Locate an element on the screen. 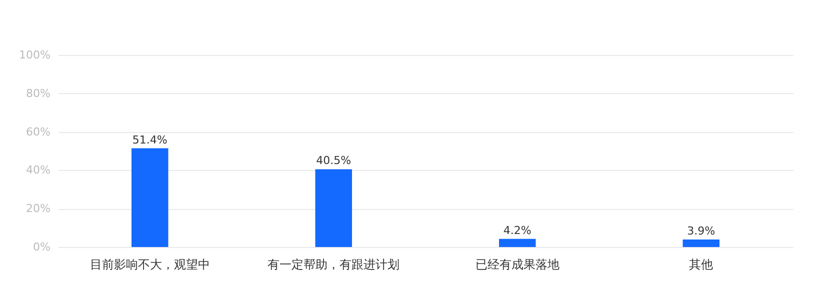 The width and height of the screenshot is (830, 303). data-label: 40.5% is located at coordinates (334, 161).